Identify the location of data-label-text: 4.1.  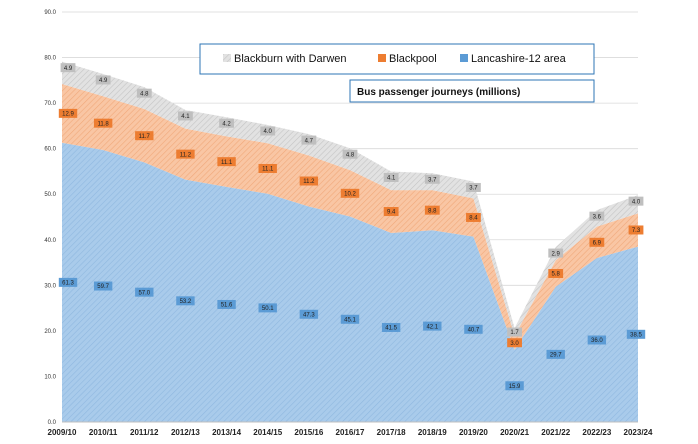
(185, 117).